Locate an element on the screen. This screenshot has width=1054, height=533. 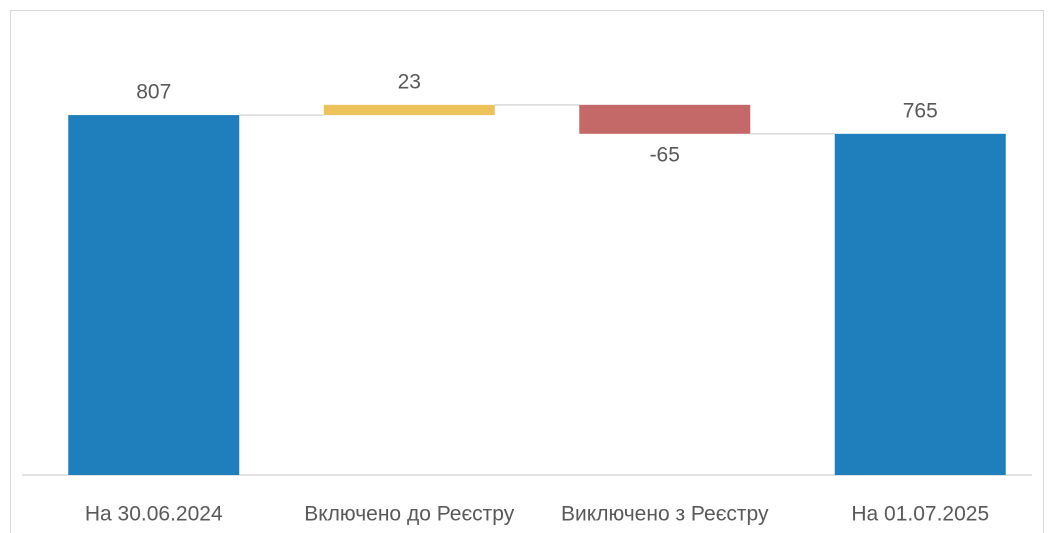
data-label: 23 is located at coordinates (409, 81).